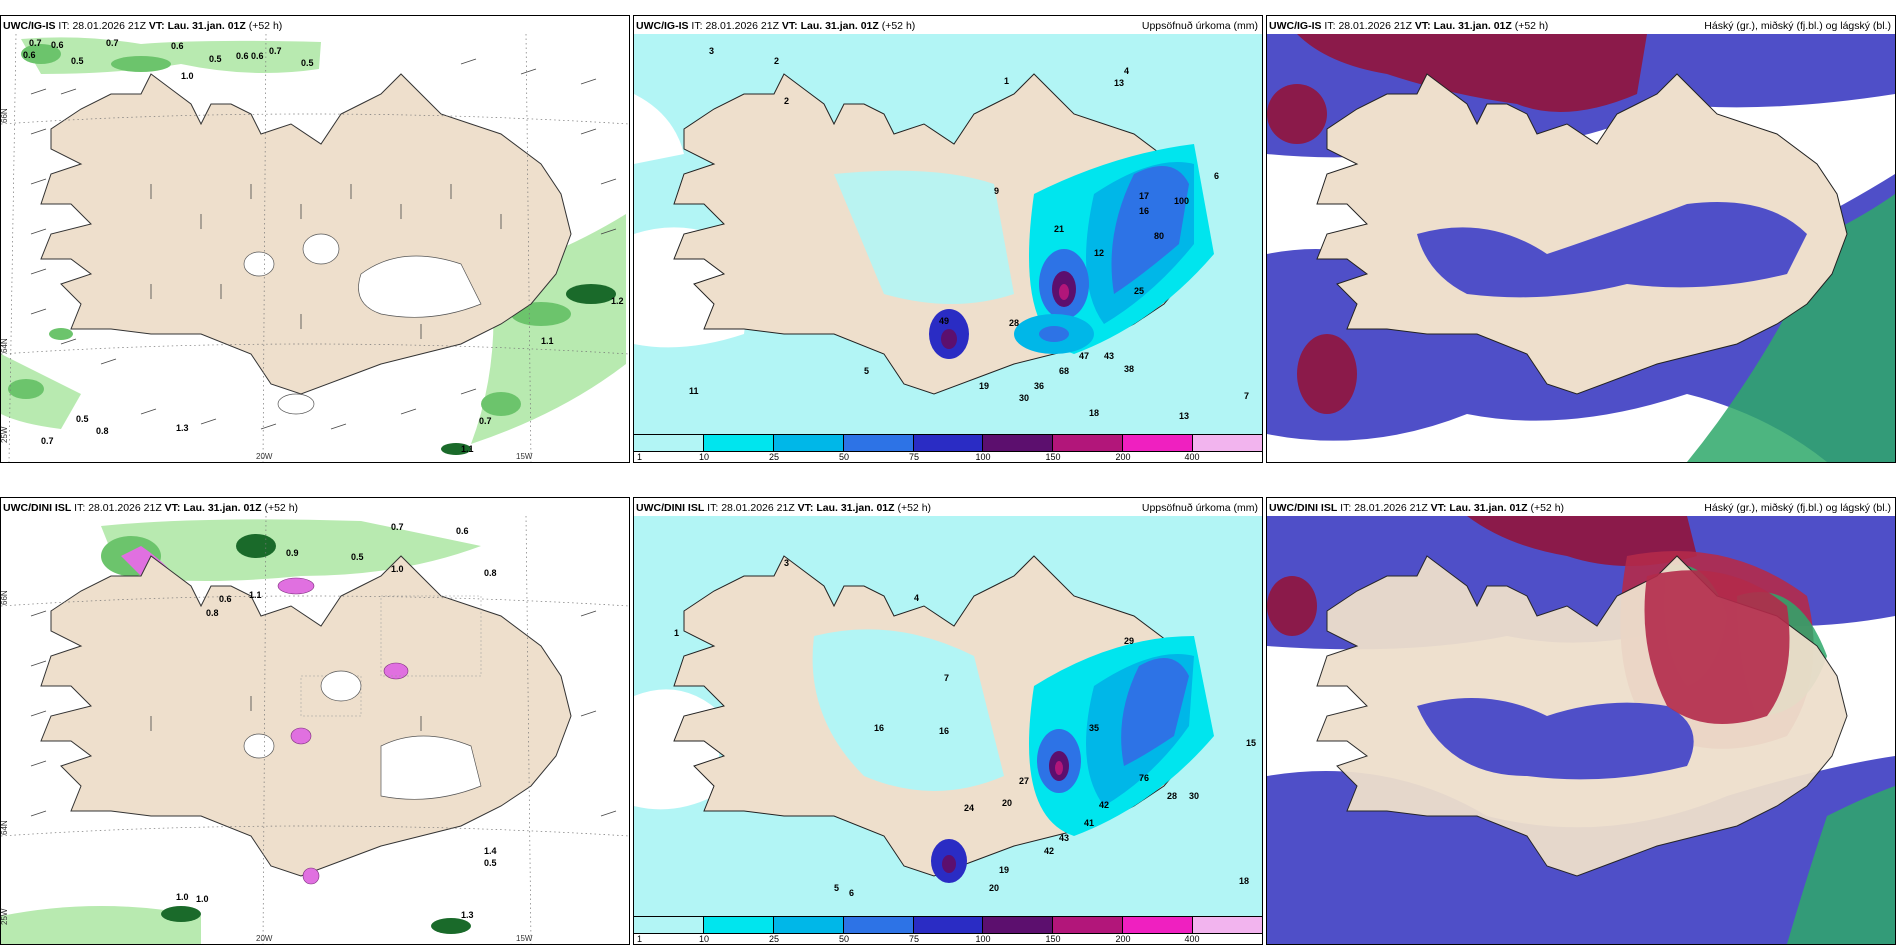 The image size is (1900, 950). I want to click on svg-text: 41, so click(1089, 823).